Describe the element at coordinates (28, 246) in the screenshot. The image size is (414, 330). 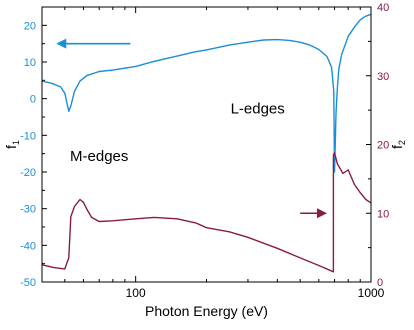
I see `y-left-tick-label: -40` at that location.